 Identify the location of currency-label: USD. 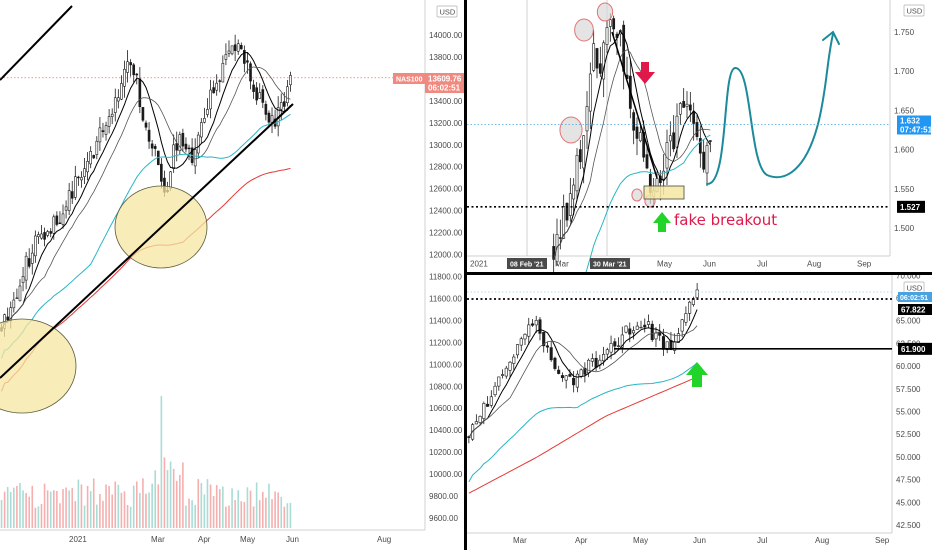
(915, 10).